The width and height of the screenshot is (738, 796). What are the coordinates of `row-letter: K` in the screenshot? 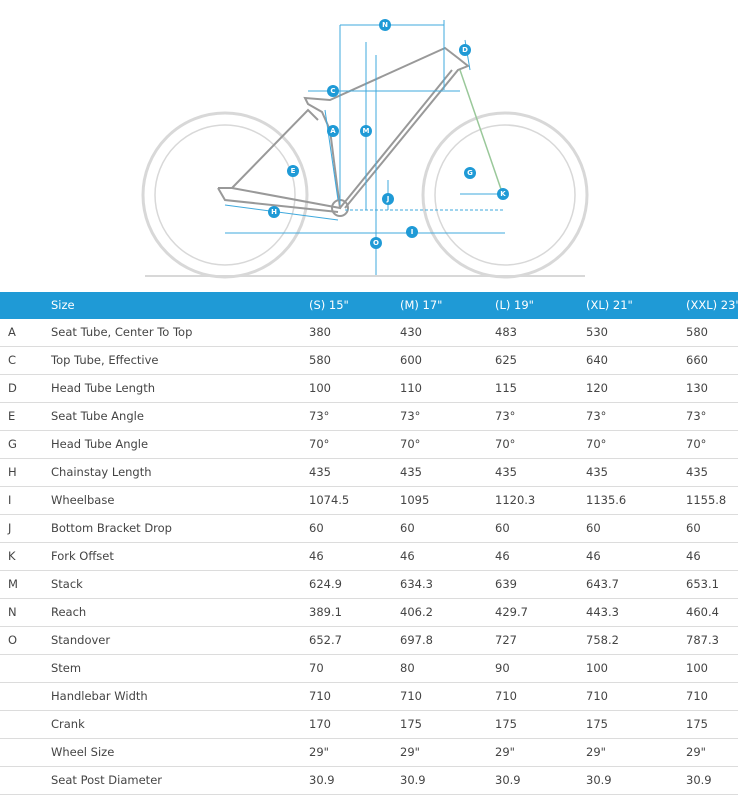 It's located at (12, 556).